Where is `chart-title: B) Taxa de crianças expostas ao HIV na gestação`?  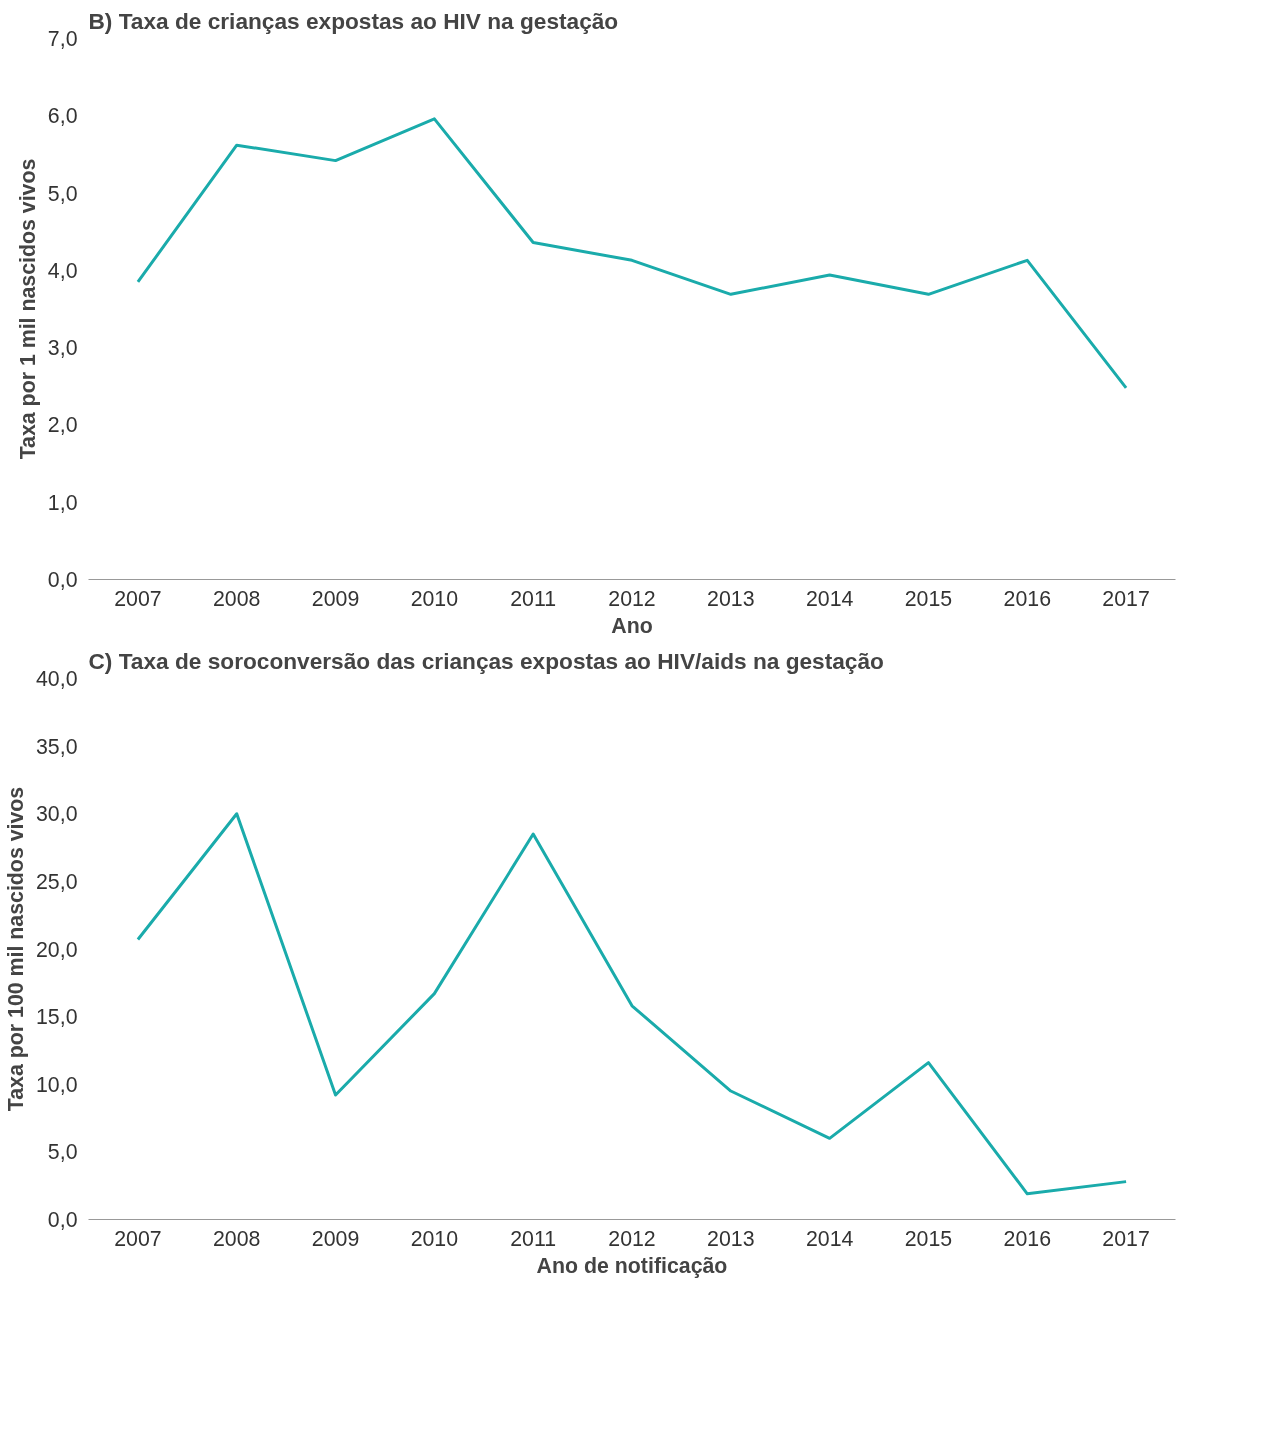 chart-title: B) Taxa de crianças expostas ao HIV na gestação is located at coordinates (353, 20).